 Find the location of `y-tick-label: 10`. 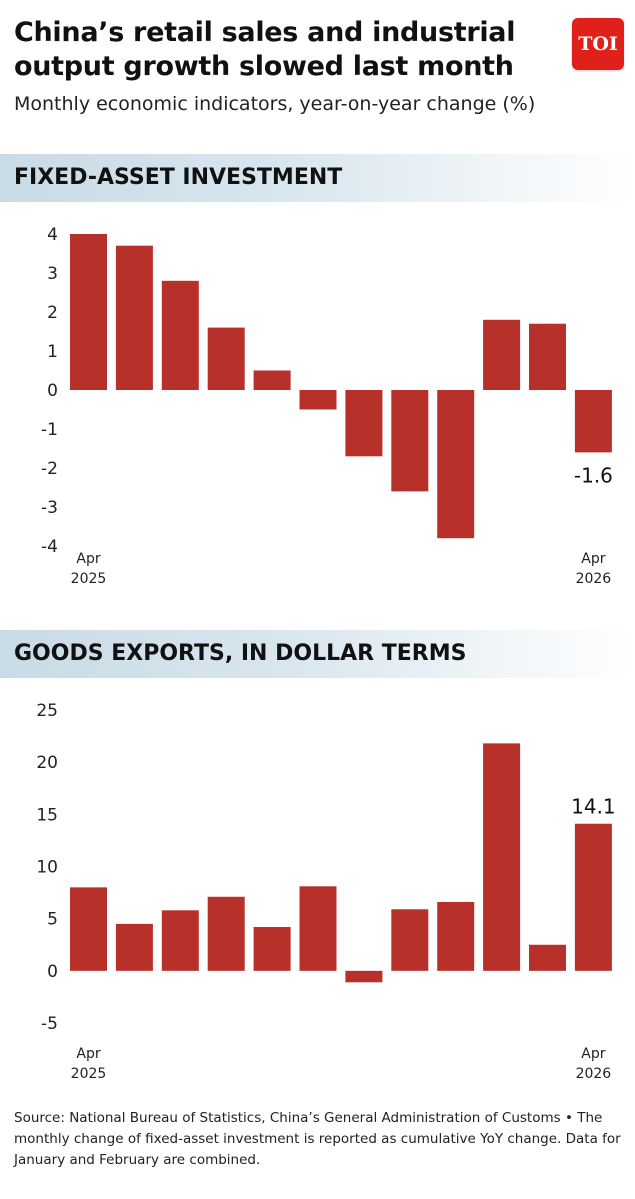

y-tick-label: 10 is located at coordinates (47, 868).